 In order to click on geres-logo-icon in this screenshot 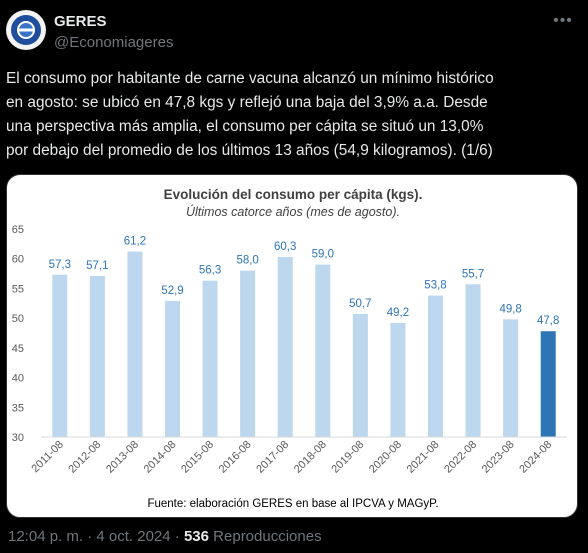, I will do `click(26, 30)`.